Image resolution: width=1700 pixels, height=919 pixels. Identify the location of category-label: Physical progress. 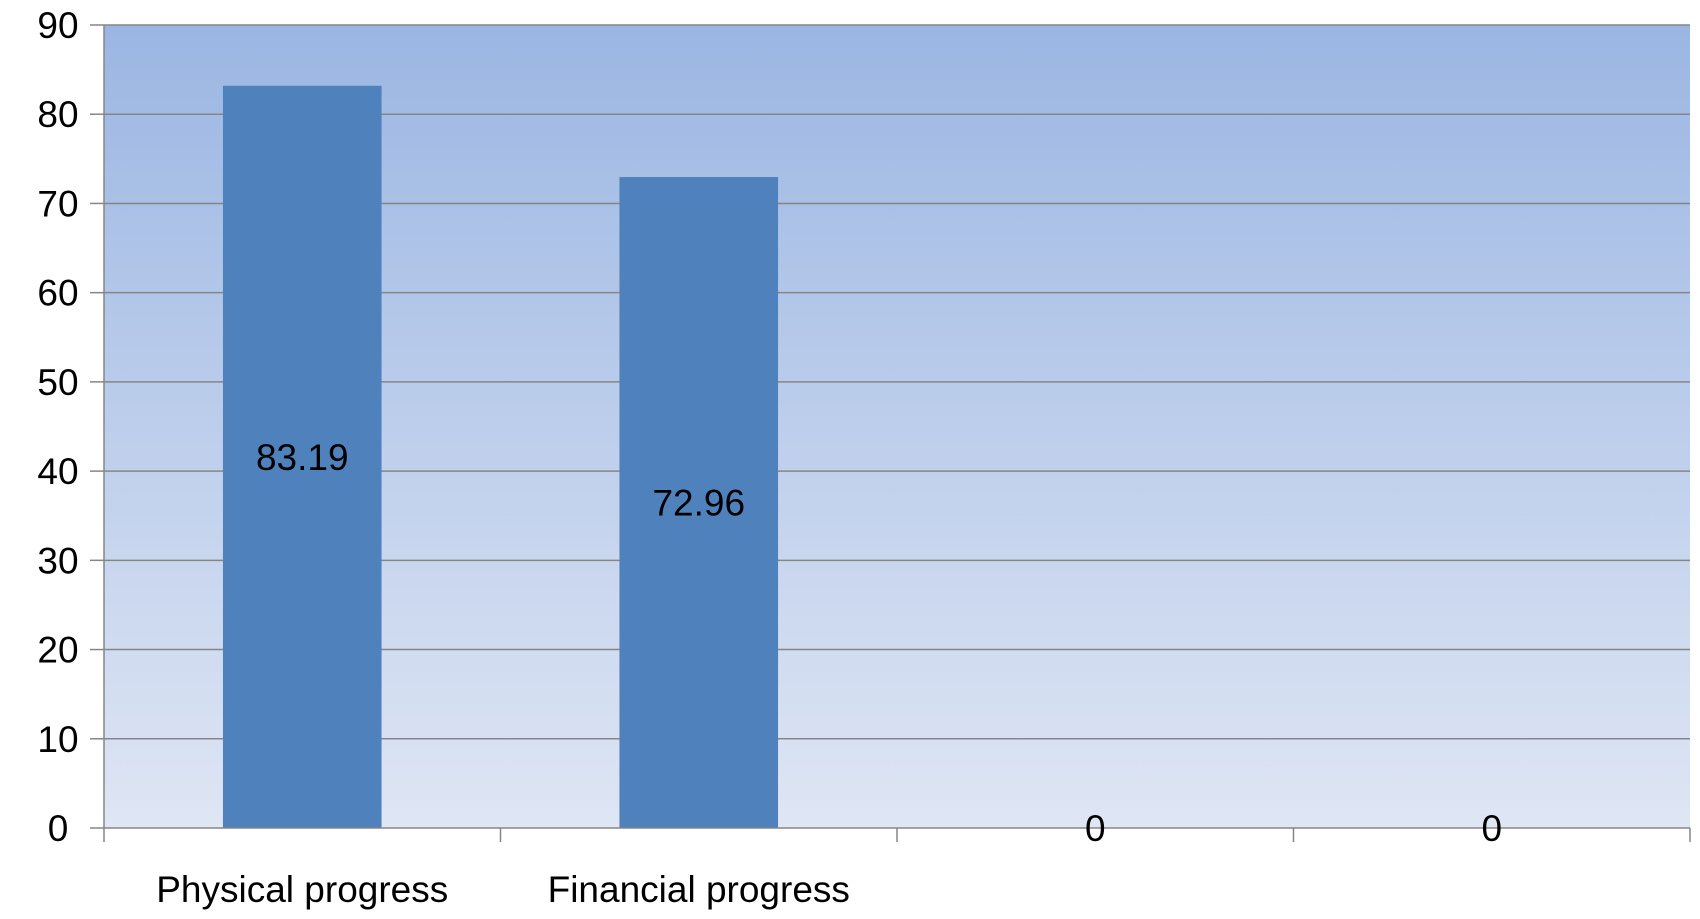
(302, 889).